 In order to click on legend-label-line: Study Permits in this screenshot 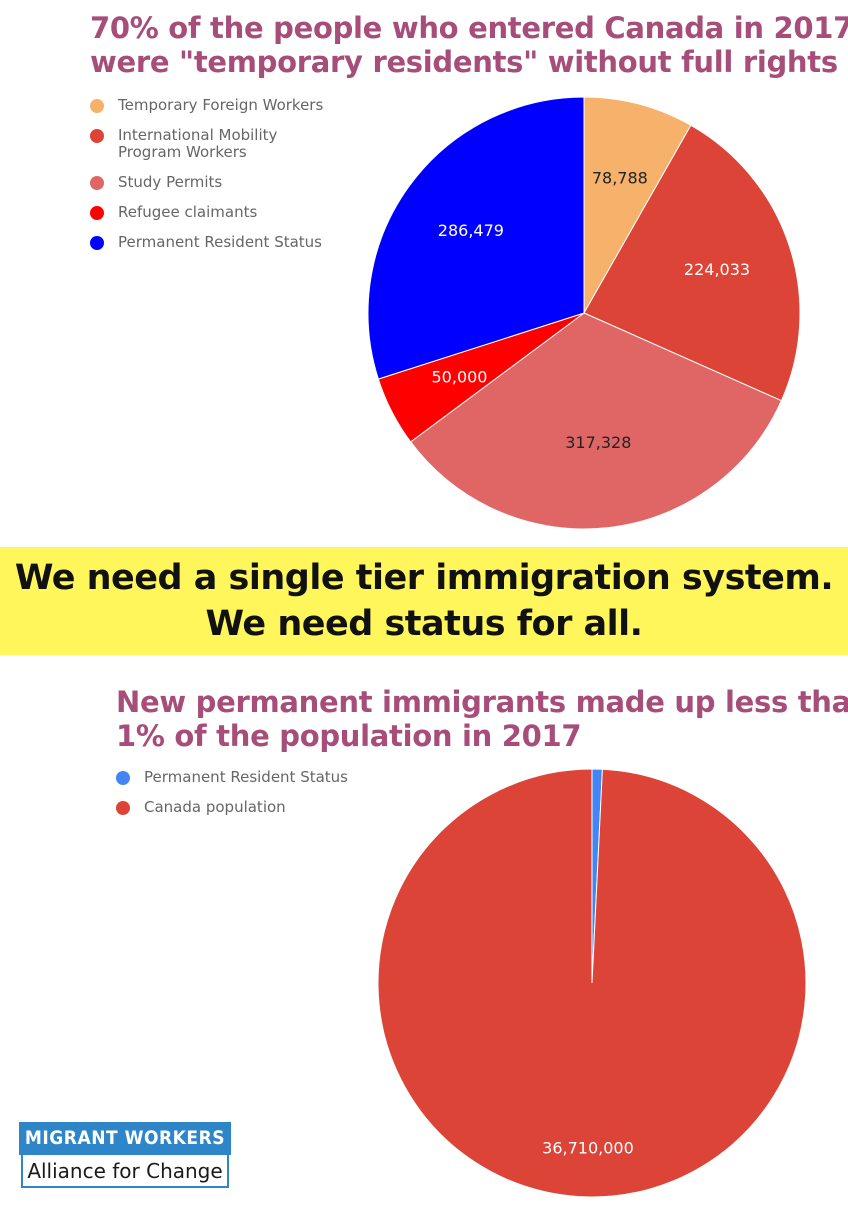, I will do `click(170, 182)`.